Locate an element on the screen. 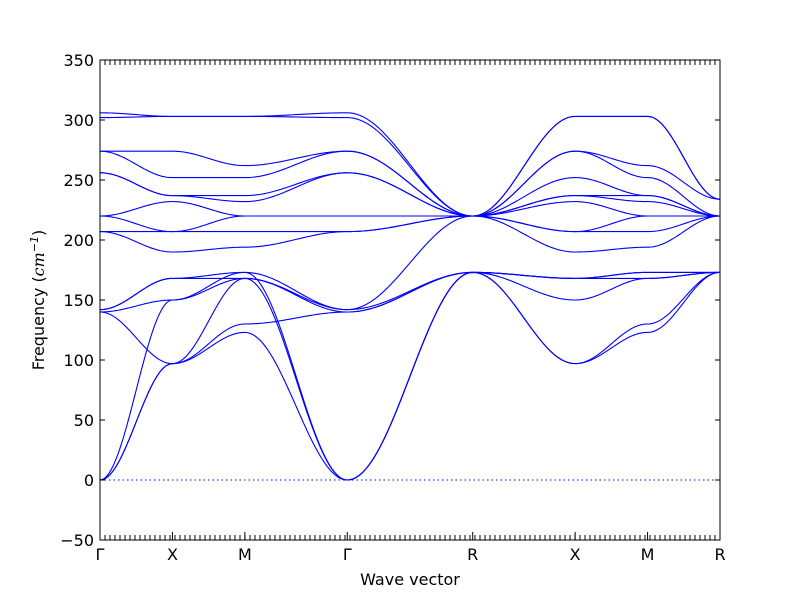 The image size is (800, 600). y-tick-label: 100 is located at coordinates (78, 360).